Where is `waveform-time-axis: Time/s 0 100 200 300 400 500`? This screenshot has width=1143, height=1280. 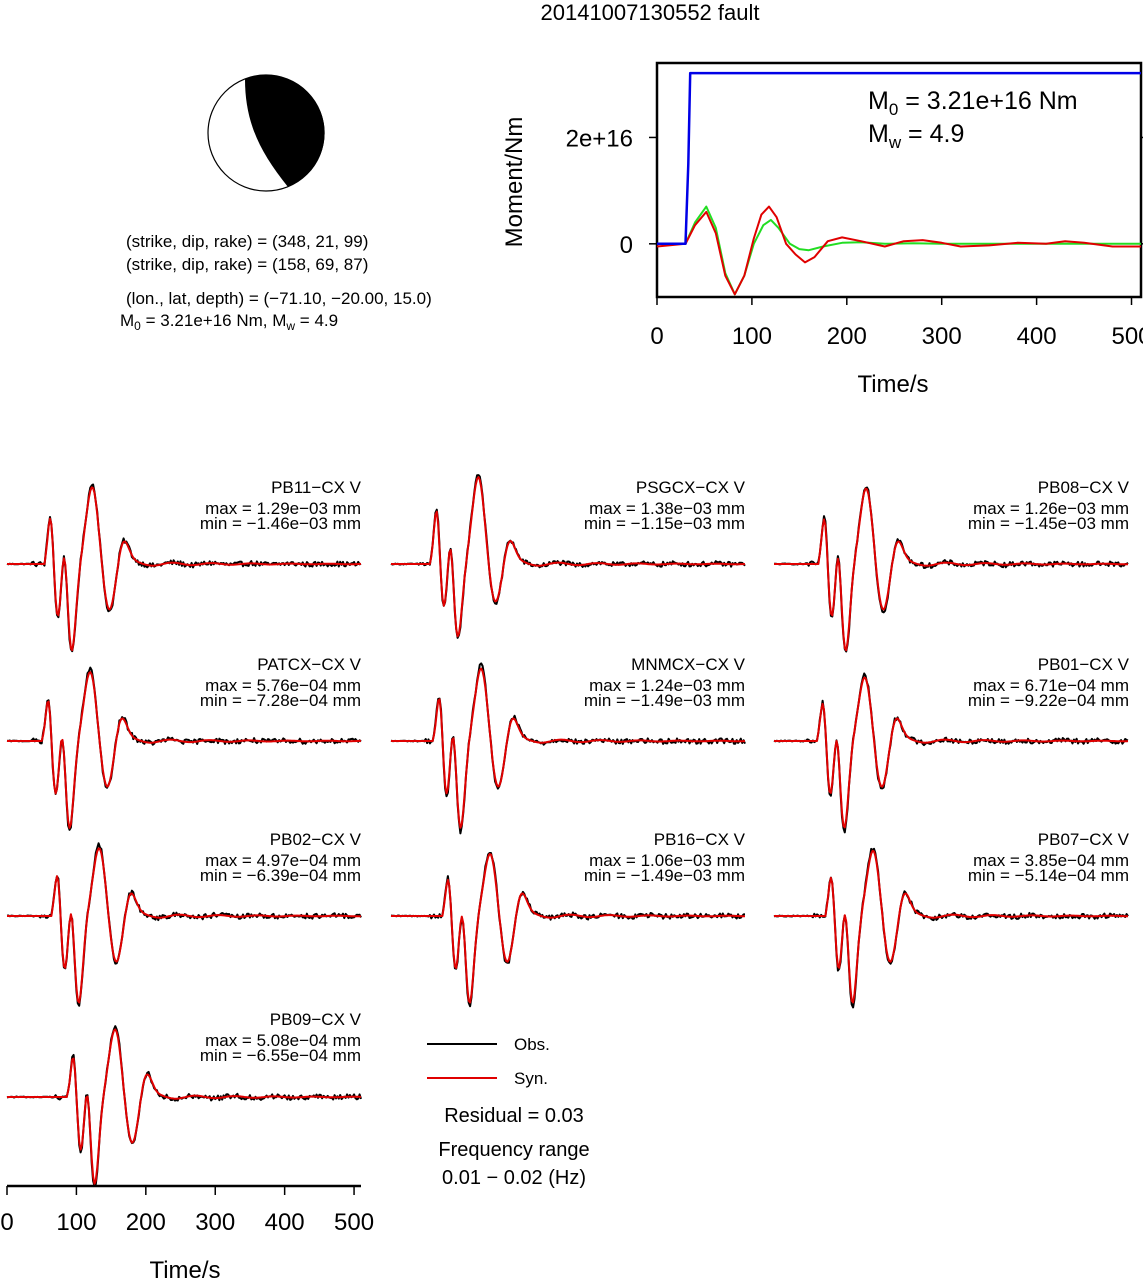
waveform-time-axis: Time/s 0 100 200 300 400 500 is located at coordinates (187, 1232).